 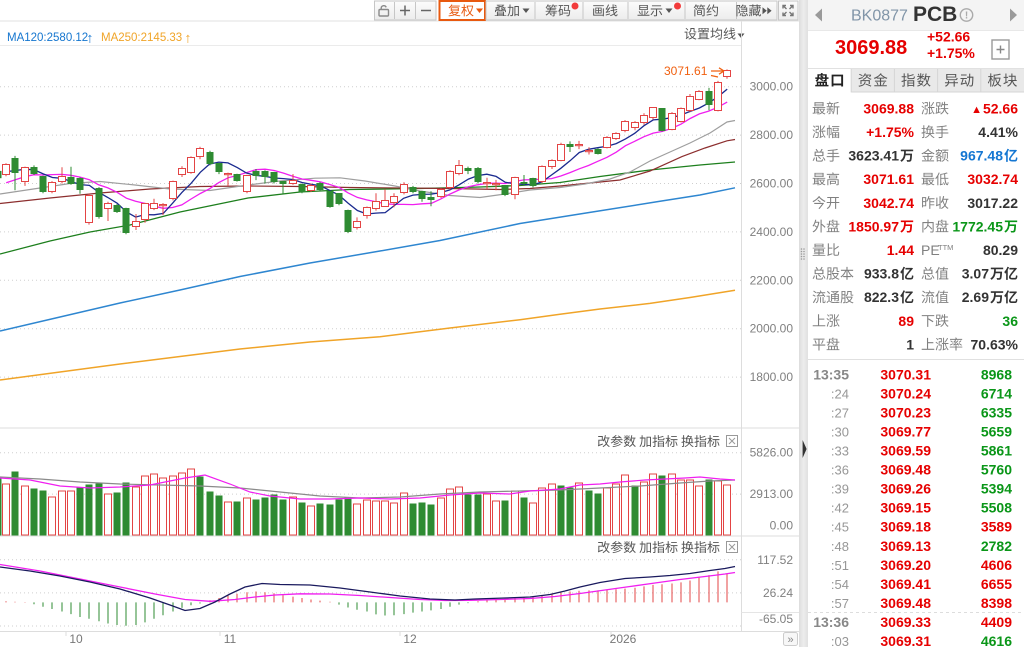 I want to click on svg-text: 5760, so click(x=996, y=470).